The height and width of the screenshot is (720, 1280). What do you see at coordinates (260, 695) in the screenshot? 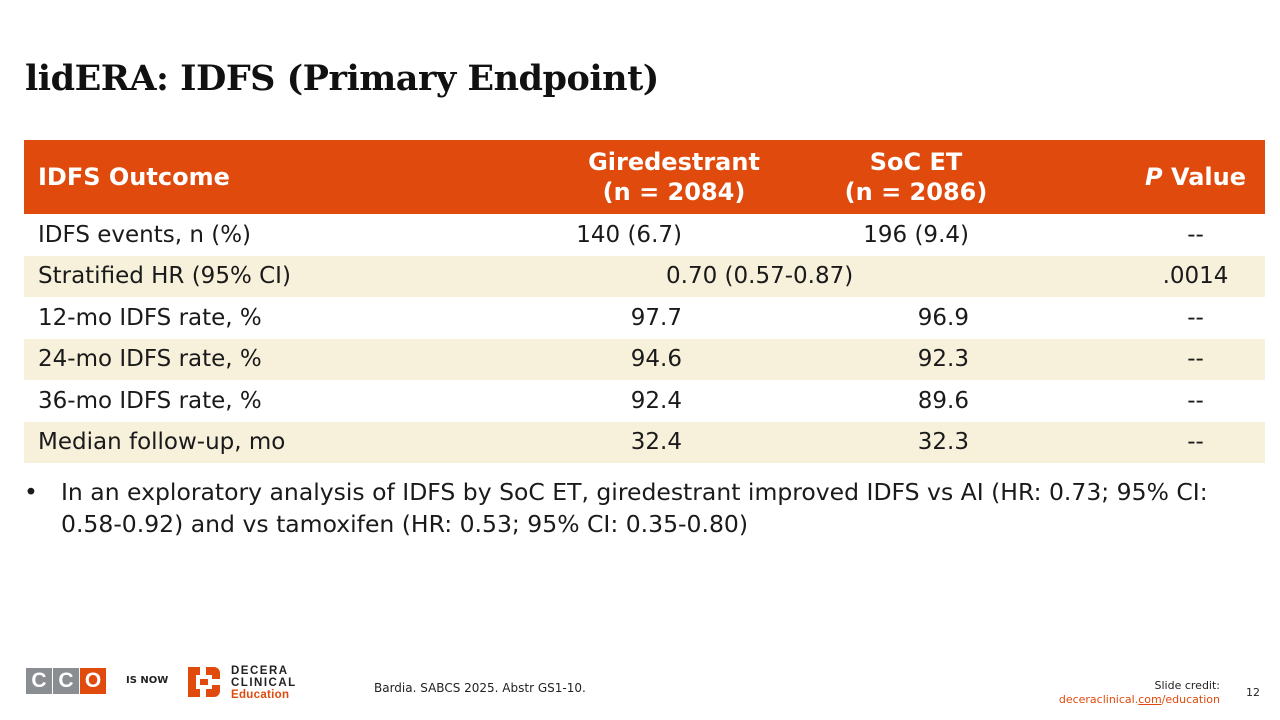
I see `decera-line-3: Education` at bounding box center [260, 695].